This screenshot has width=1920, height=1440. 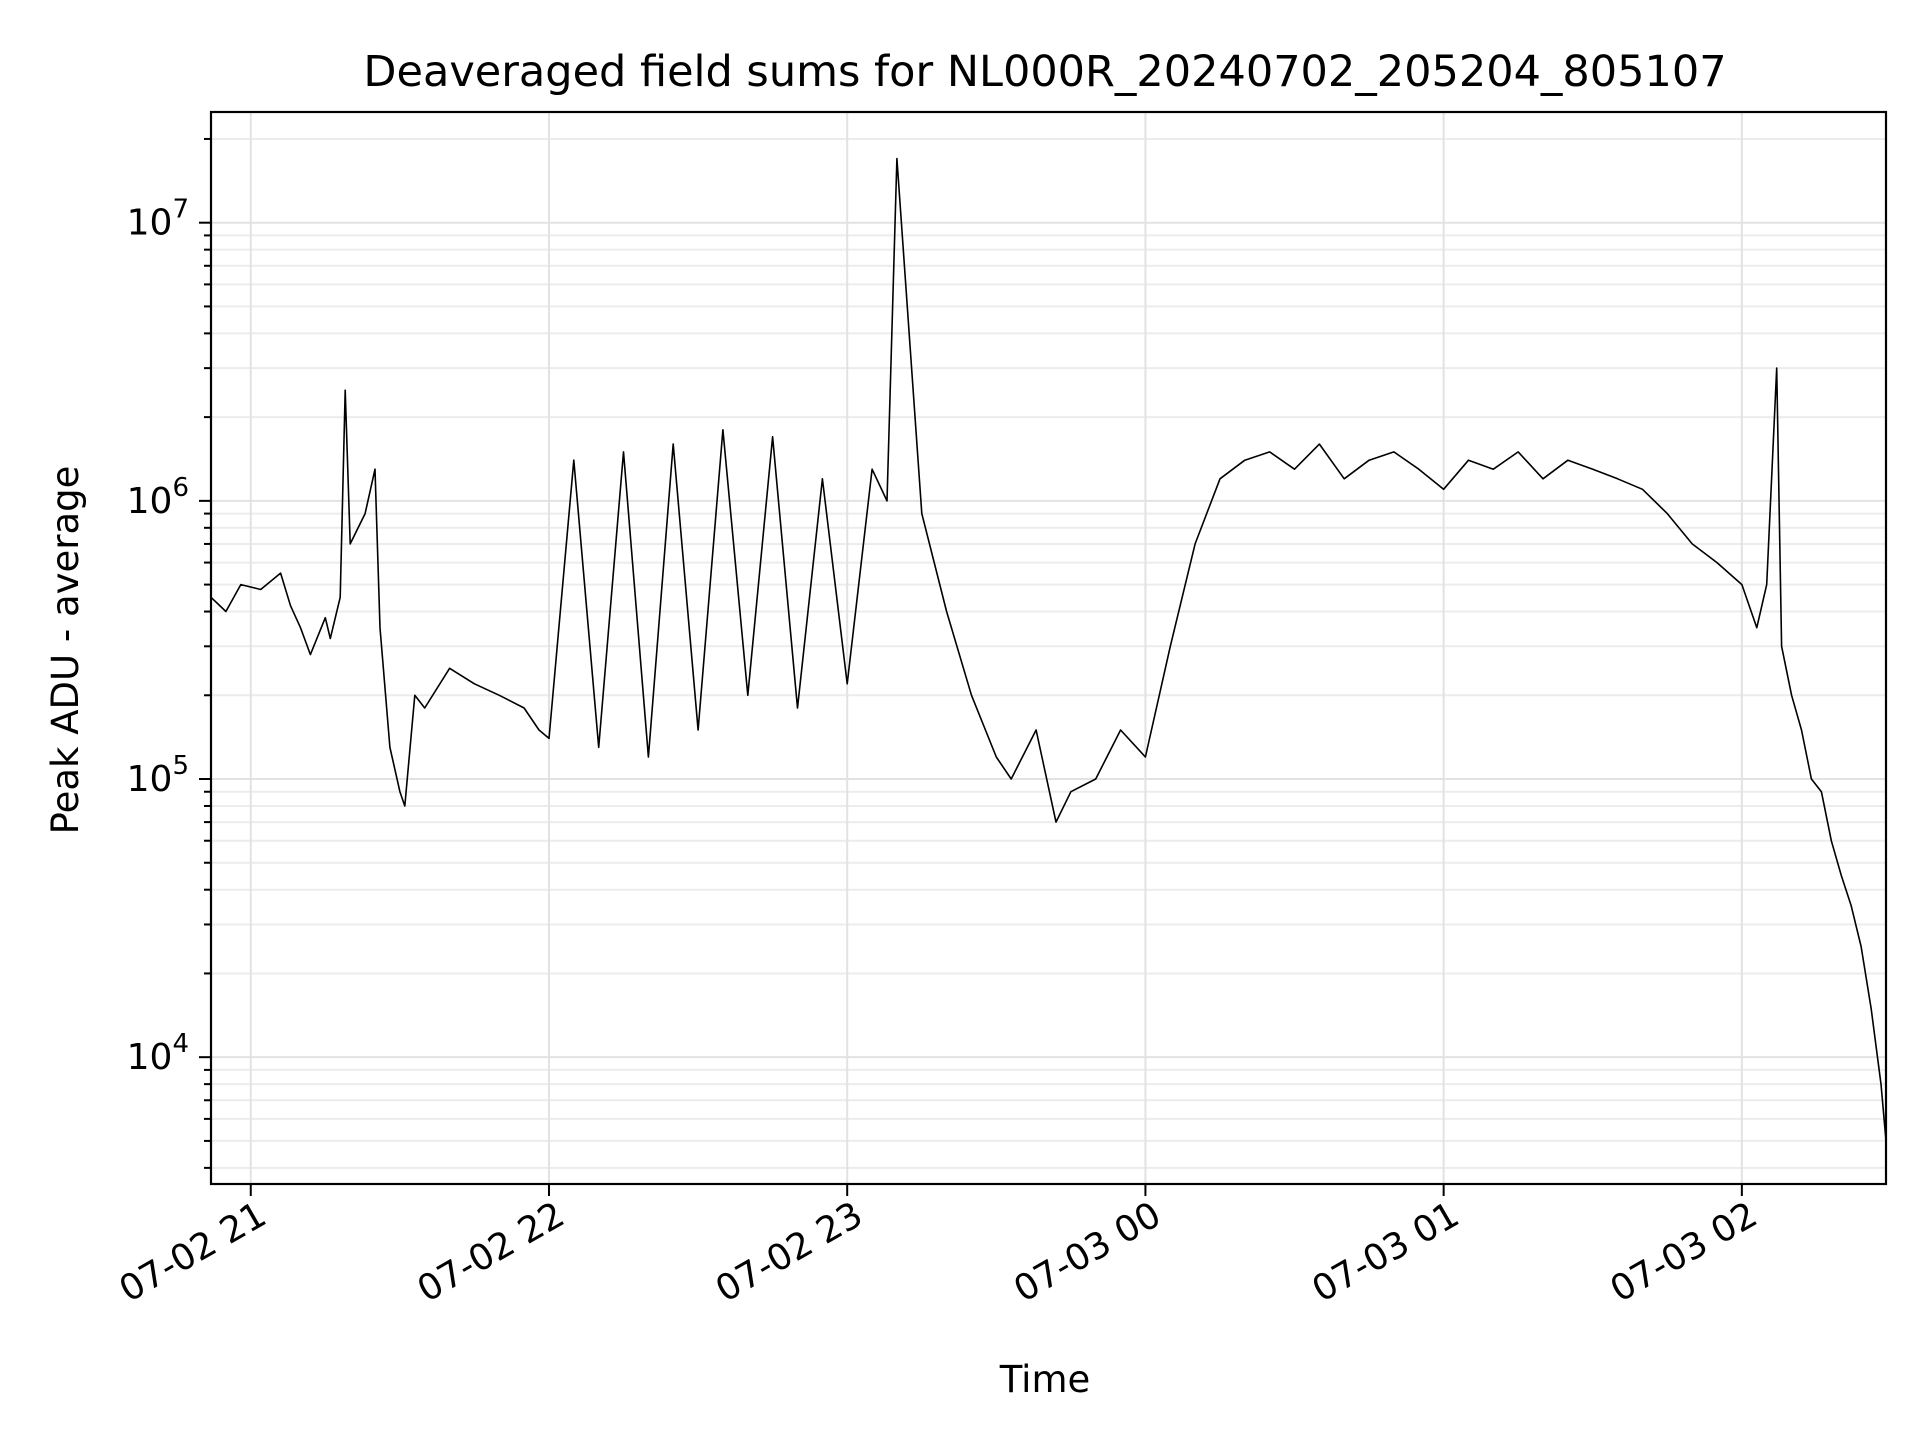 What do you see at coordinates (158, 219) in the screenshot?
I see `y-tick-label: 10⁷` at bounding box center [158, 219].